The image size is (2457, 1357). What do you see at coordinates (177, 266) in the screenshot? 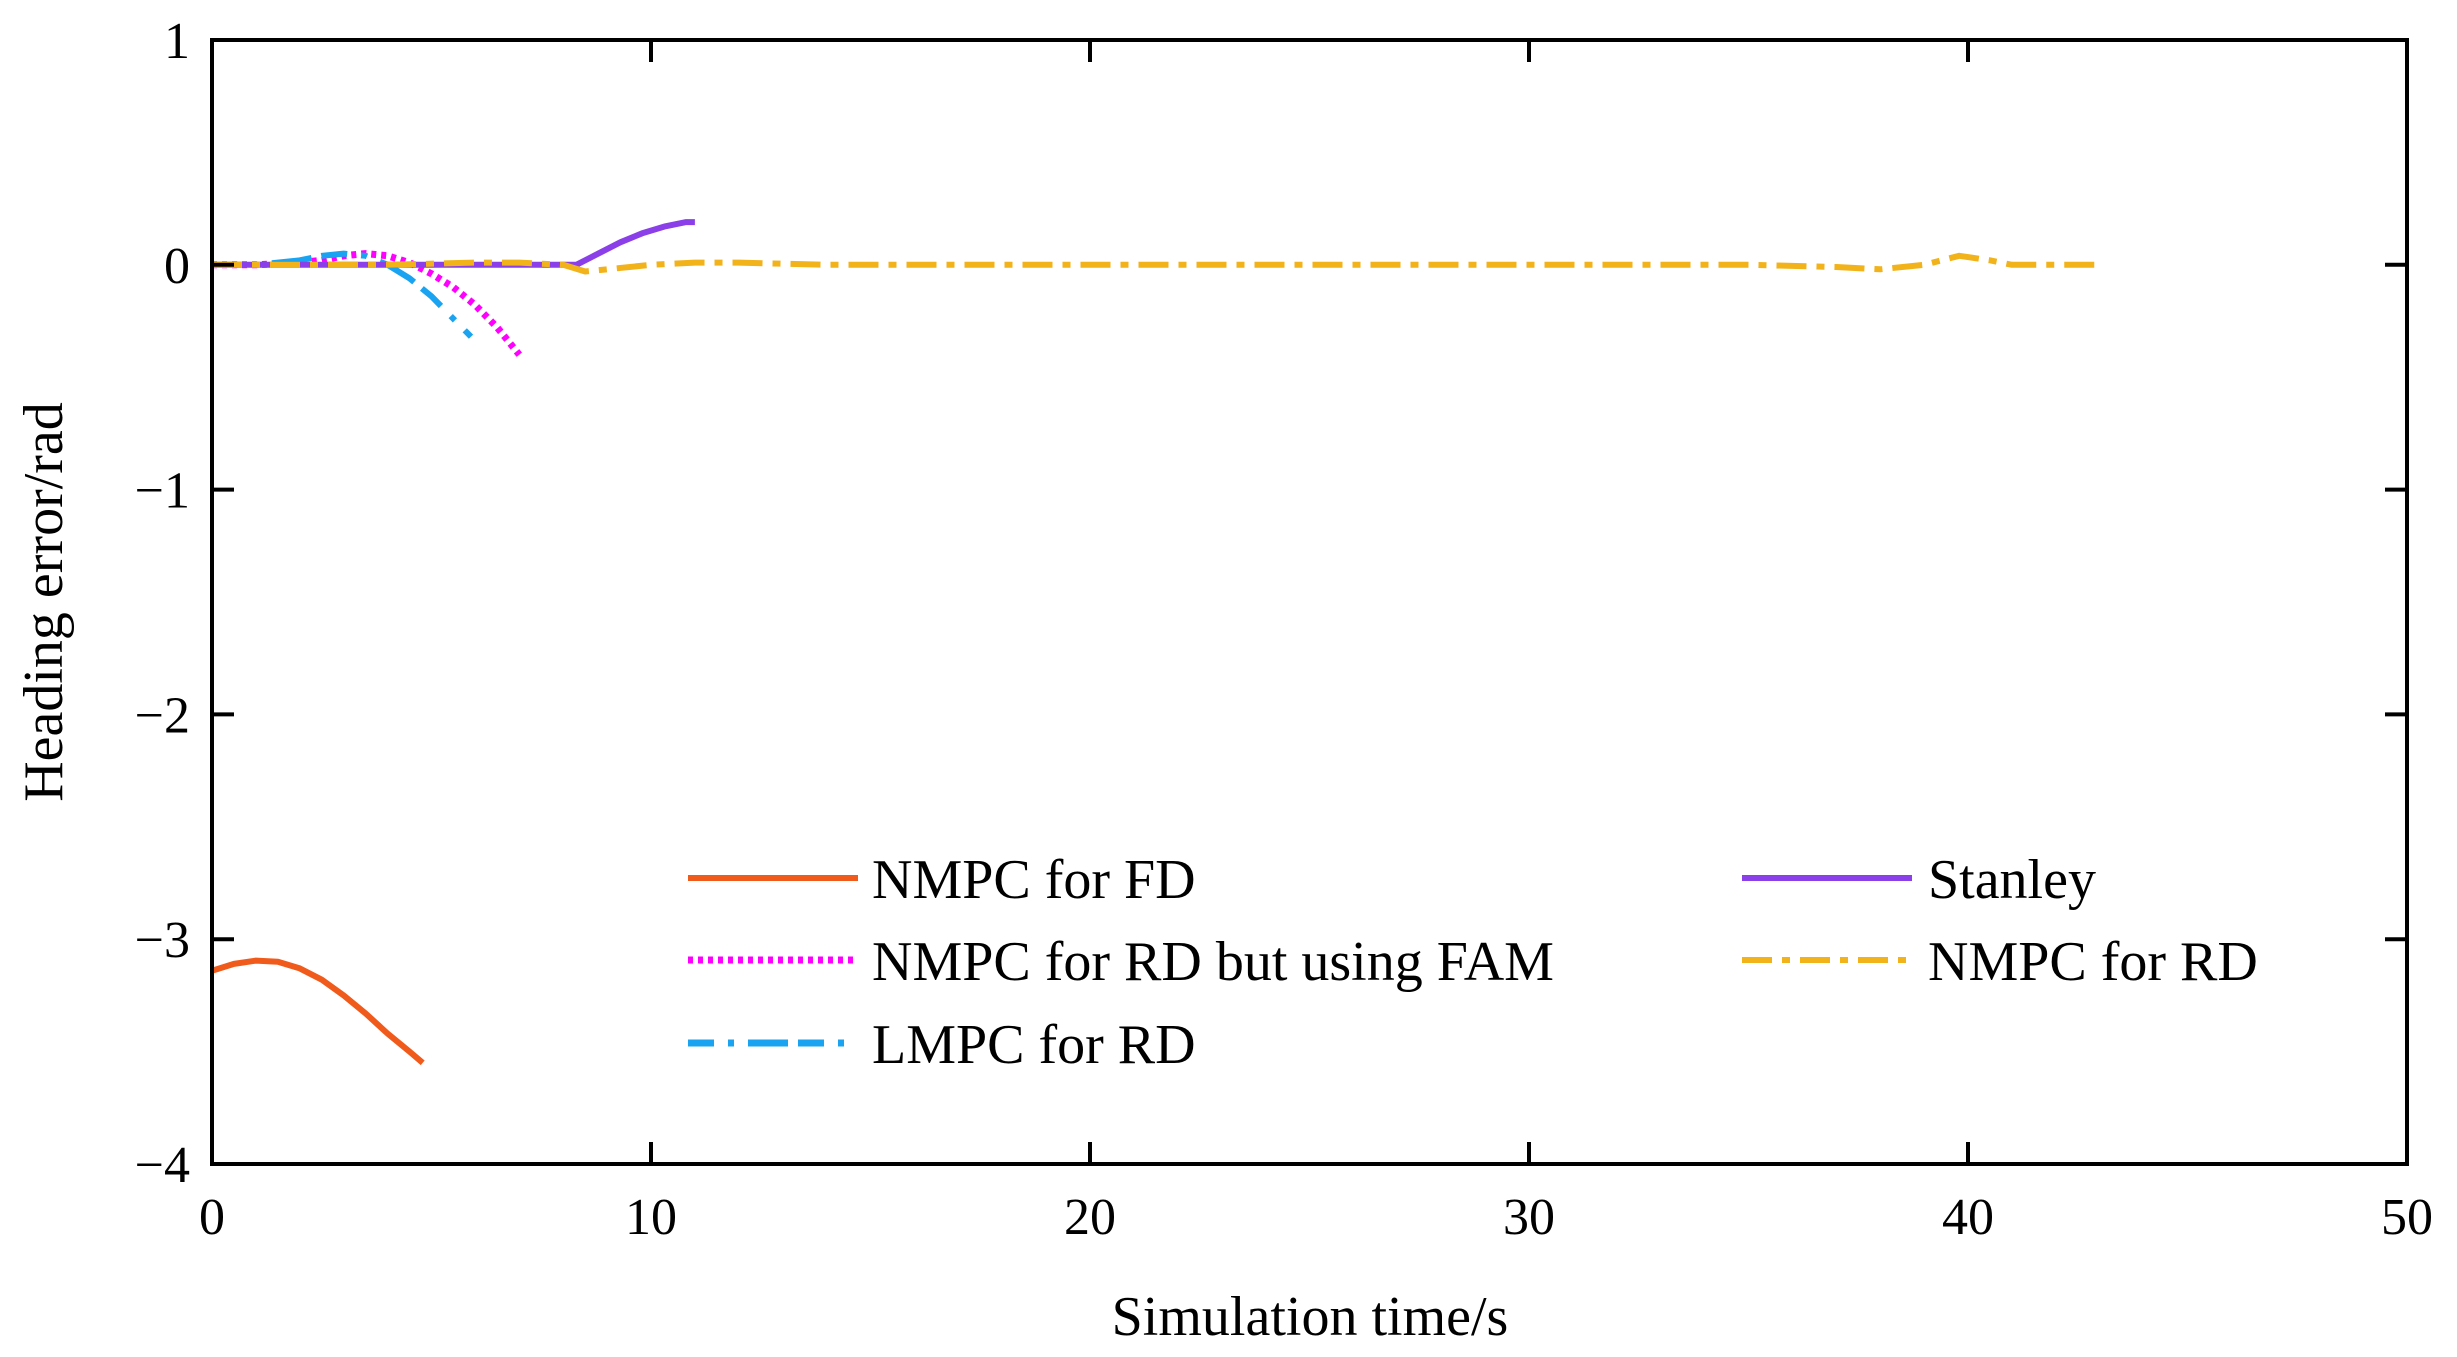
I see `y-tick-label: 0` at bounding box center [177, 266].